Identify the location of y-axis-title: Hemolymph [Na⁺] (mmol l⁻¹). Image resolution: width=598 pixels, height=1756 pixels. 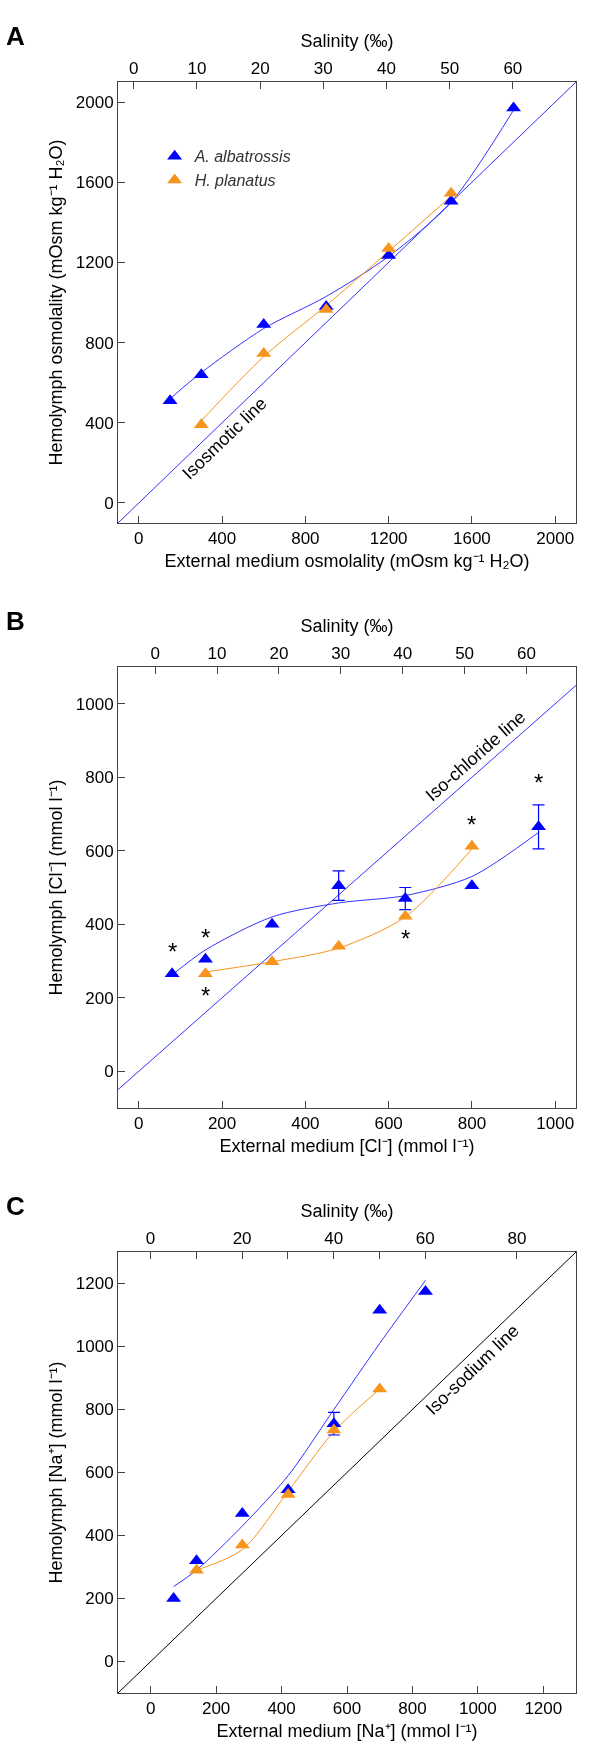
(55, 1472).